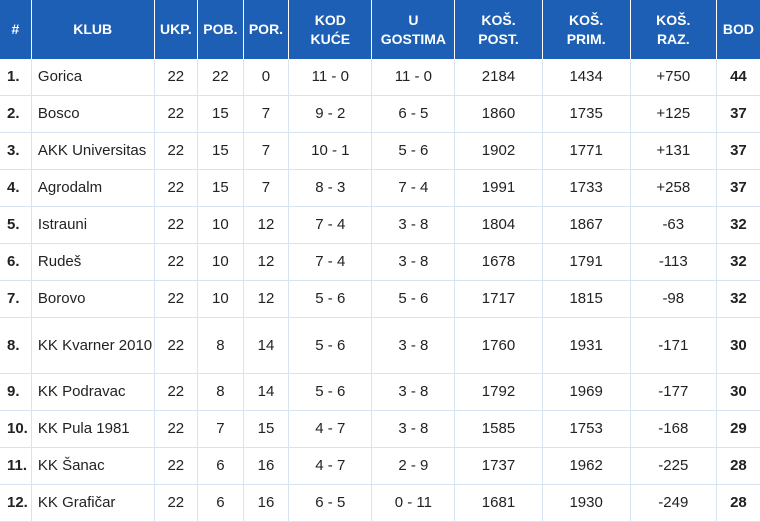 This screenshot has height=522, width=760. Describe the element at coordinates (413, 225) in the screenshot. I see `cell-away: 3 - 8` at that location.